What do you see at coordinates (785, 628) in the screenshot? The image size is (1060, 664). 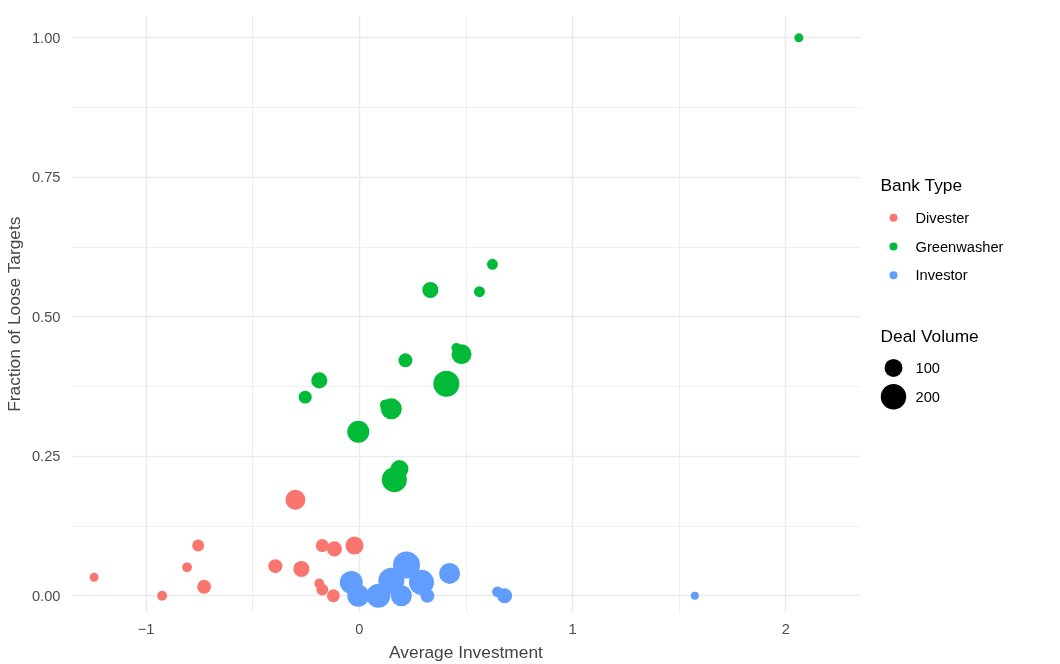 I see `x-tick-label: 2` at bounding box center [785, 628].